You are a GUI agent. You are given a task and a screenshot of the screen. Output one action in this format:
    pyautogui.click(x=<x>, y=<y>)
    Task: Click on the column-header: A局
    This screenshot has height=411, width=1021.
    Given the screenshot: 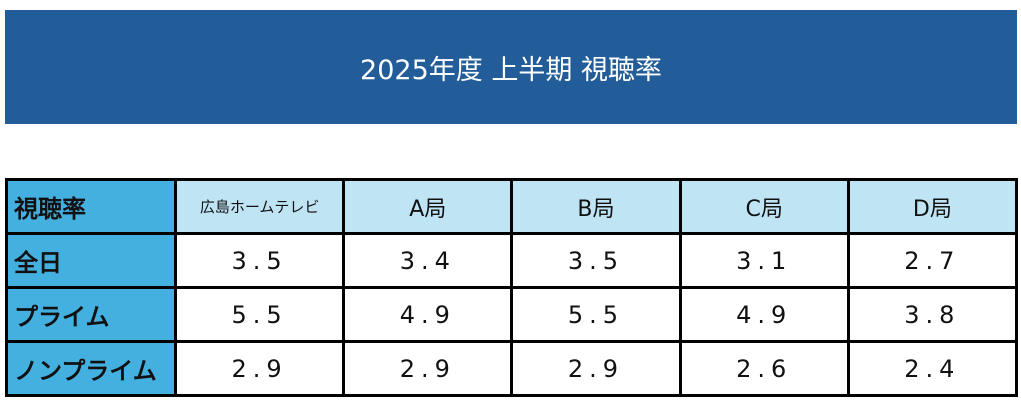 What is the action you would take?
    pyautogui.click(x=428, y=206)
    